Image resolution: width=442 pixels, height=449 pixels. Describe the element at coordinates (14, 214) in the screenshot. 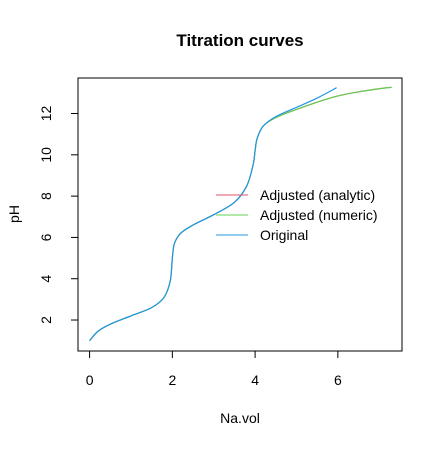

I see `y-axis-label: pH` at that location.